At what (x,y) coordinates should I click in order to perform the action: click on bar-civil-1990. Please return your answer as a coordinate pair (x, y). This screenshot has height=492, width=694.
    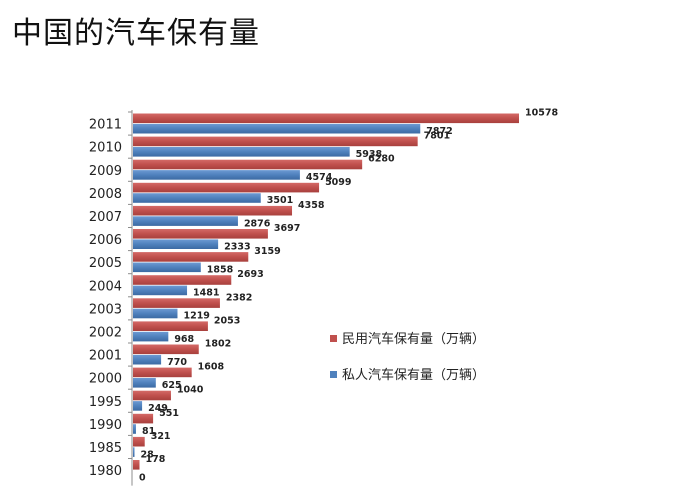
    Looking at the image, I should click on (143, 418).